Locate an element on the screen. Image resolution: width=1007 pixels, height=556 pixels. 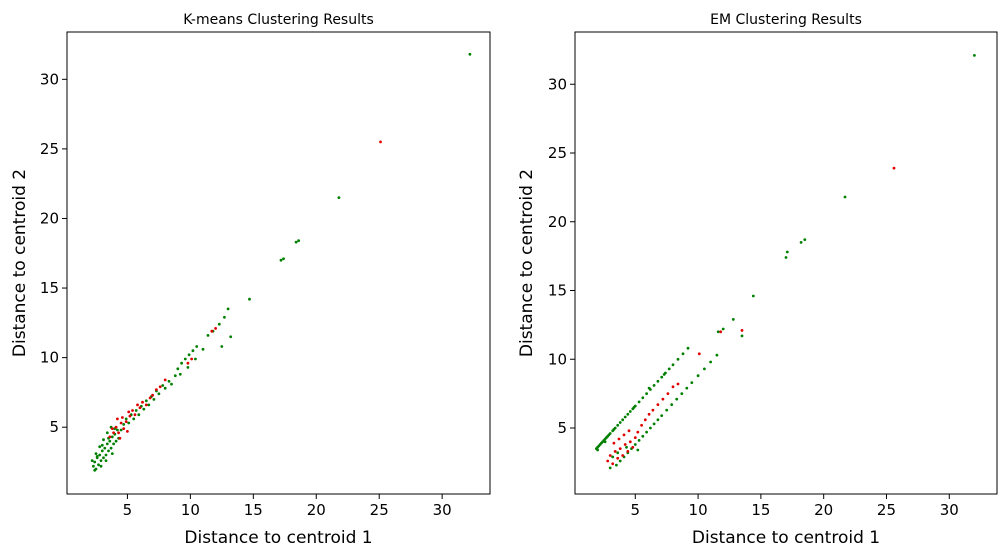
kmeans-y-tick-label-1: 10 is located at coordinates (49, 358).